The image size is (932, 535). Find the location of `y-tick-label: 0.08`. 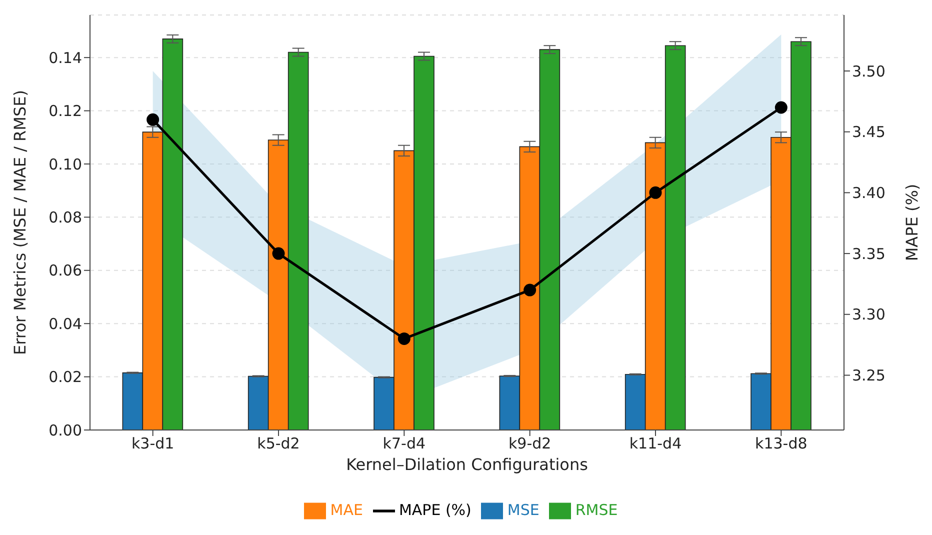

y-tick-label: 0.08 is located at coordinates (65, 217).